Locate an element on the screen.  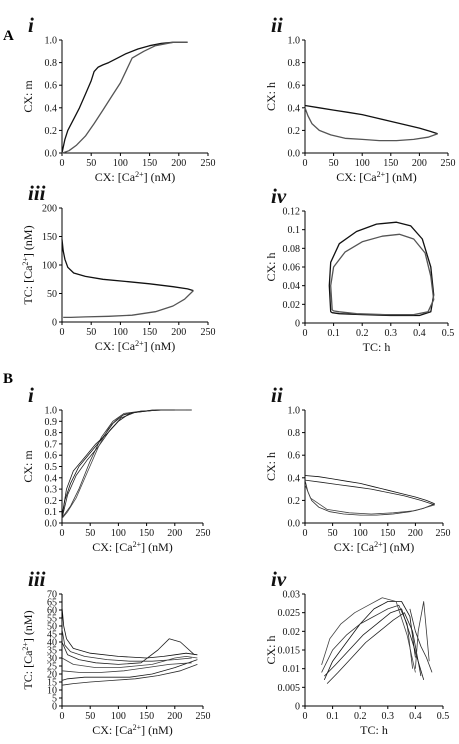
y-tick-label: 0.06 is located at coordinates (292, 268).